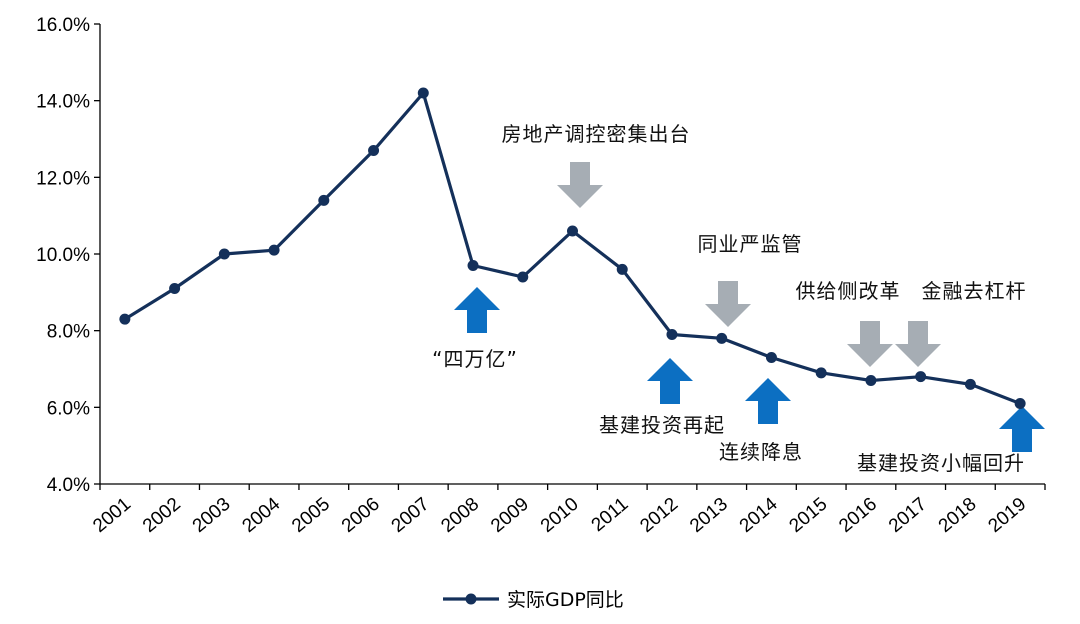  I want to click on x-tick-label: 2001, so click(112, 515).